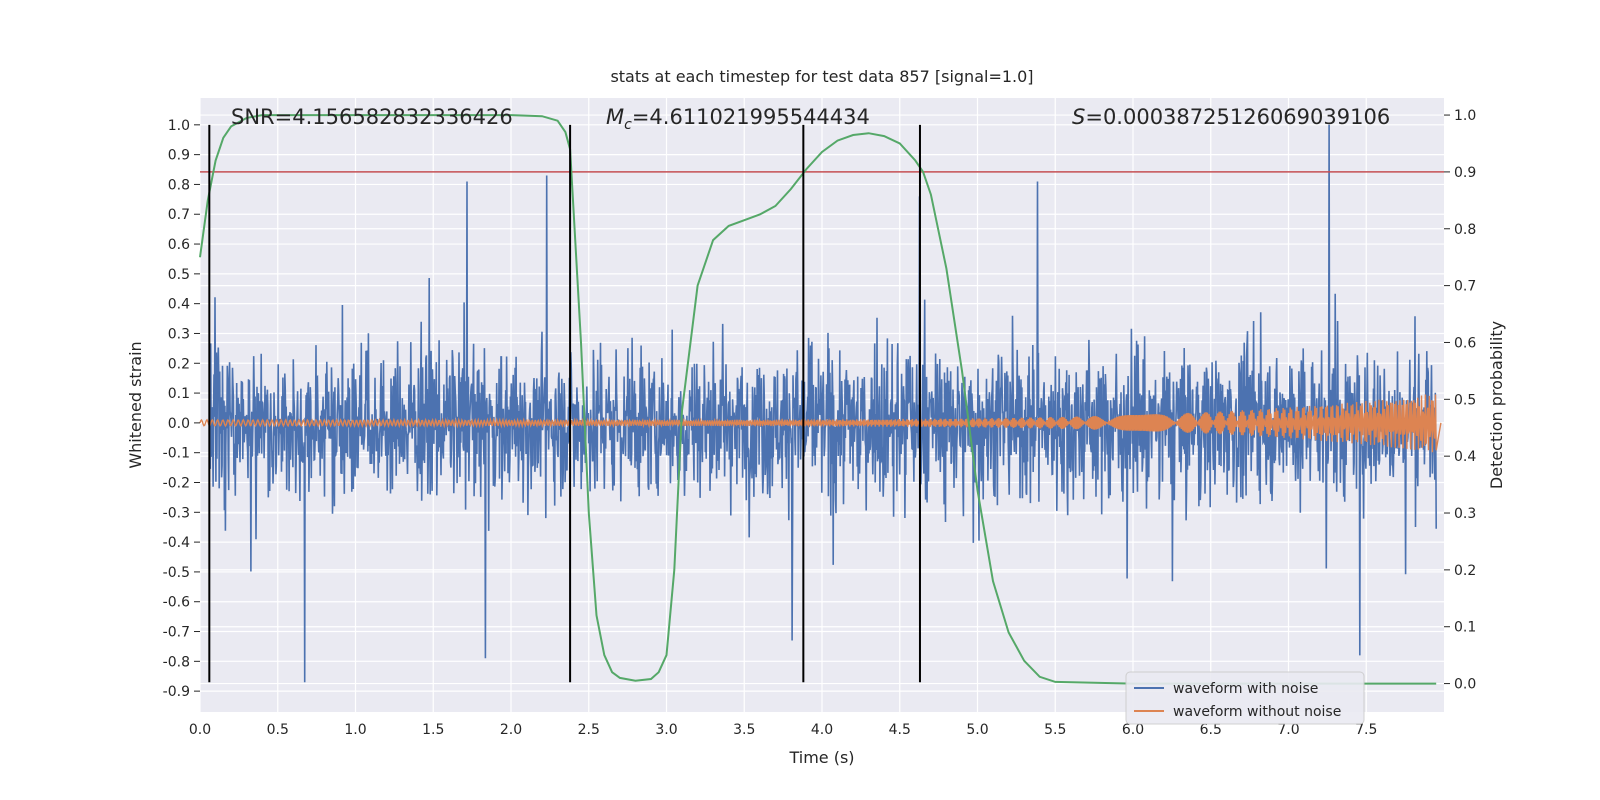 The image size is (1600, 800). What do you see at coordinates (179, 424) in the screenshot?
I see `y-left-tick-label: 0.0` at bounding box center [179, 424].